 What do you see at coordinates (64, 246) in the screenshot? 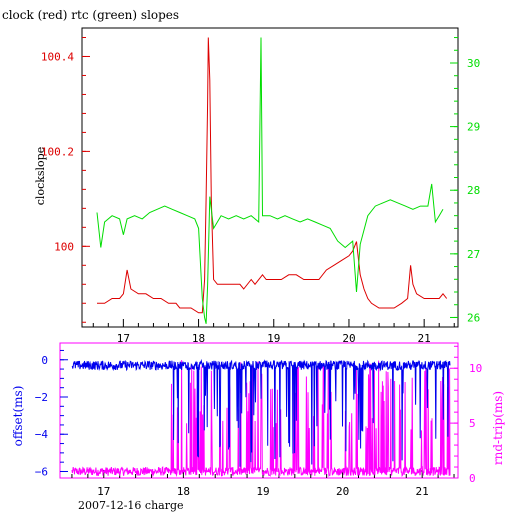
I see `top-y-left-tick-label: 100` at bounding box center [64, 246].